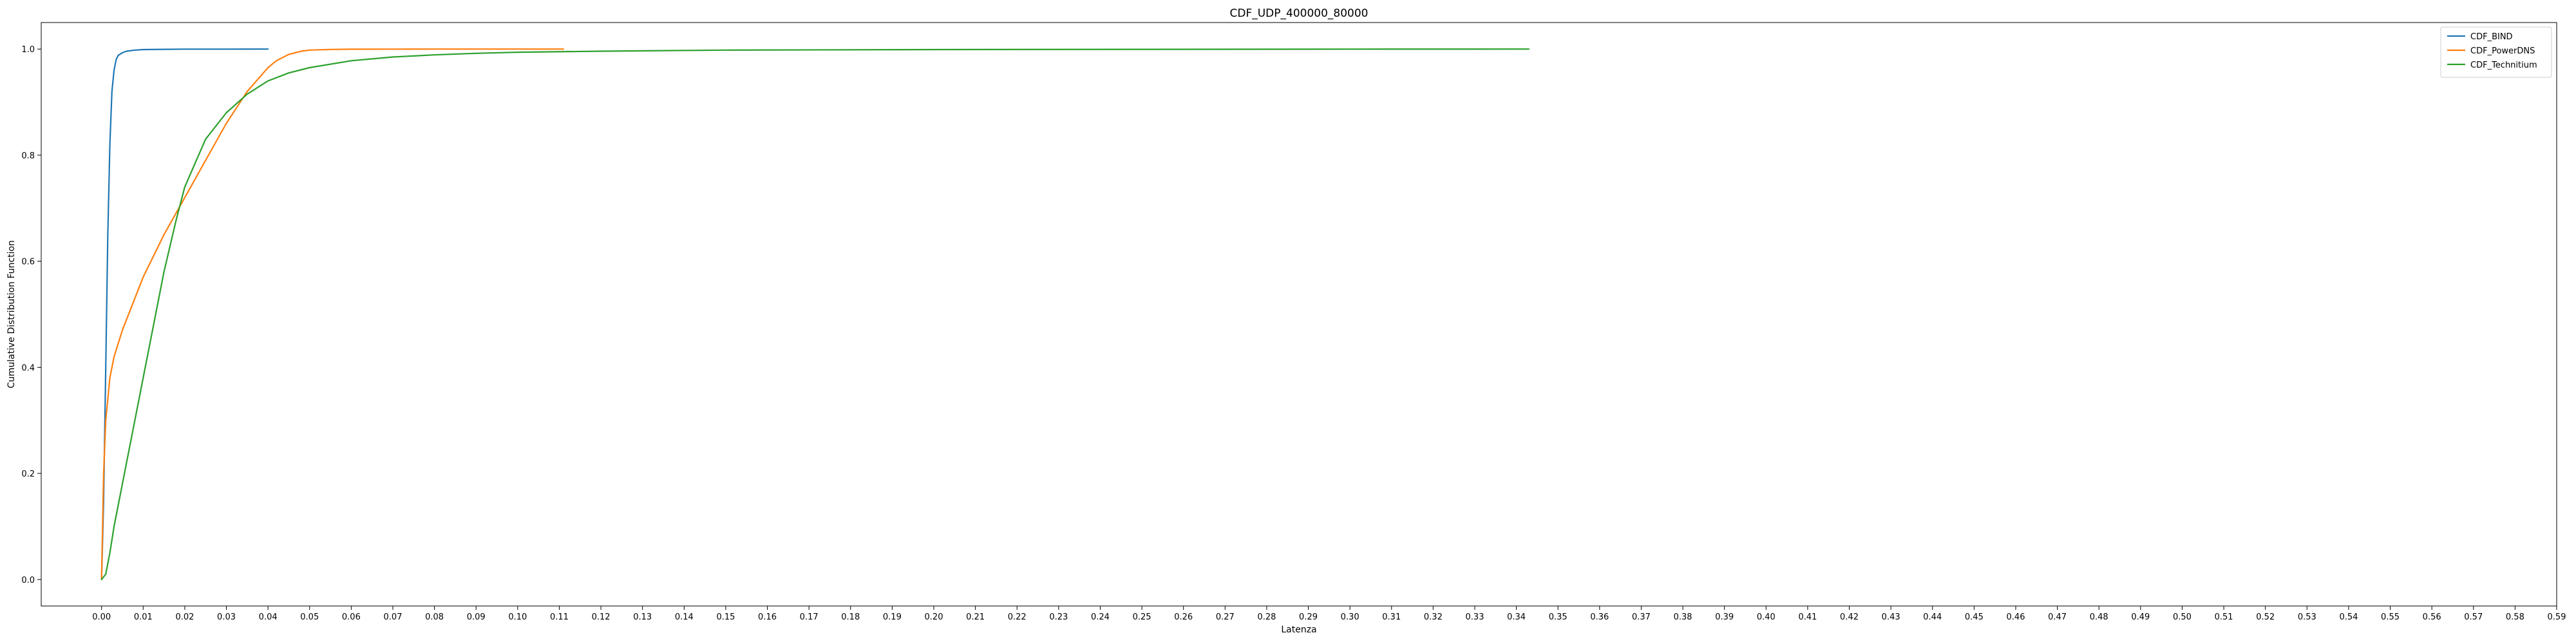  I want to click on x-tick-label: 0.26, so click(1183, 617).